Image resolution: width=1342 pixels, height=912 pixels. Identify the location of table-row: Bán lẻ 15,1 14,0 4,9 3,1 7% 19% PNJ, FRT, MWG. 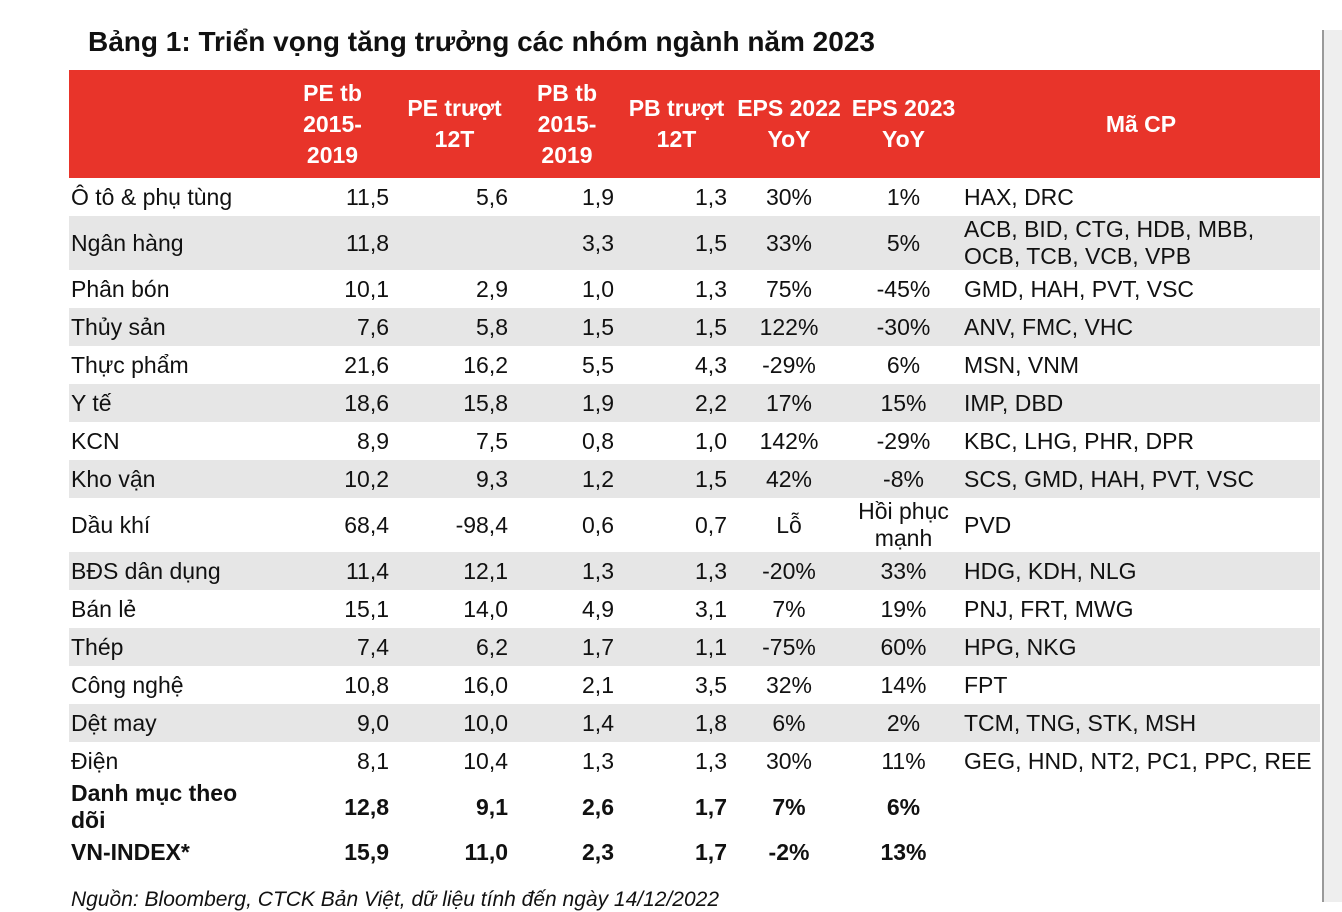
(694, 609).